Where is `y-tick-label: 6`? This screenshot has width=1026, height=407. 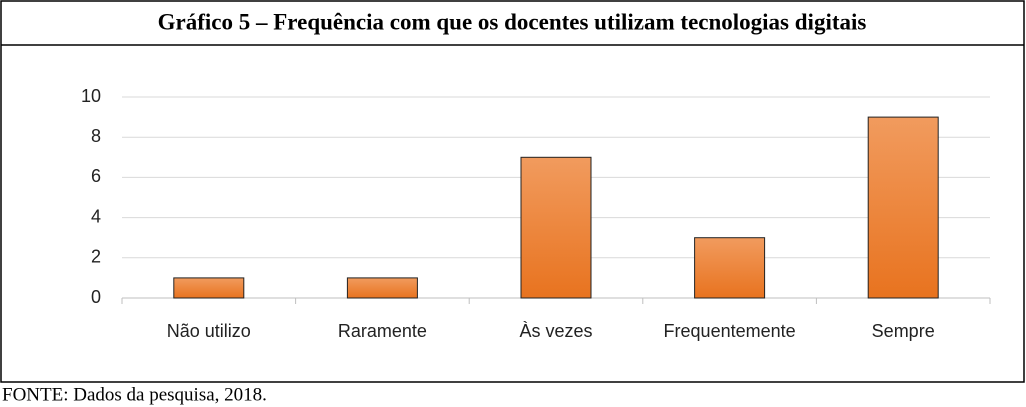 y-tick-label: 6 is located at coordinates (96, 176).